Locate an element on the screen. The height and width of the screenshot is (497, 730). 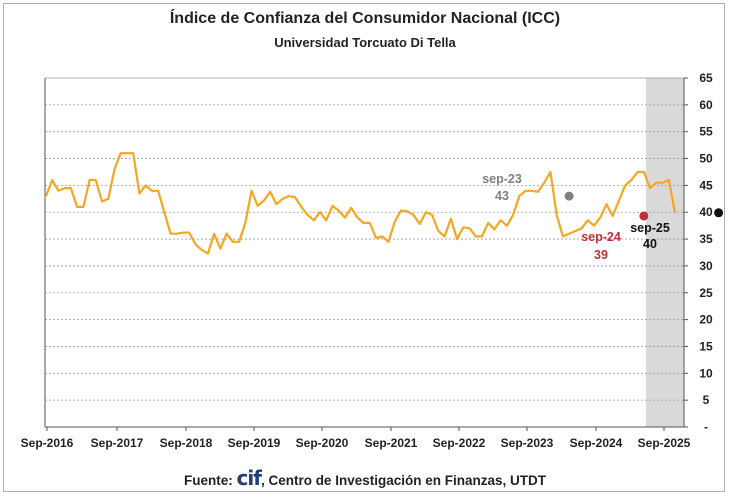
x-tick-label: Sep-2018 is located at coordinates (186, 443).